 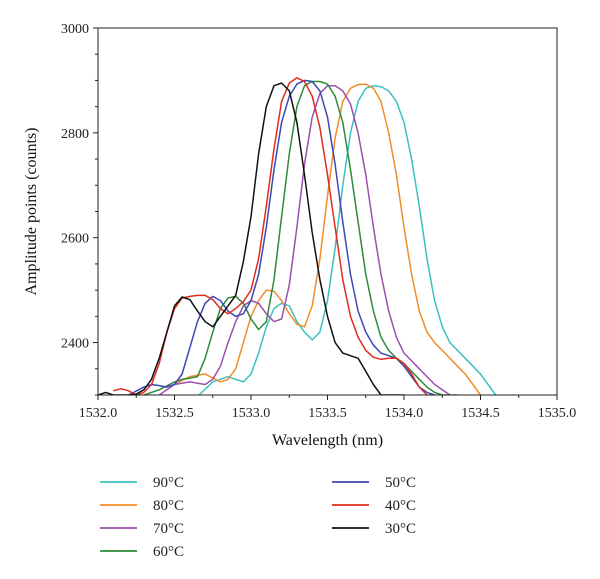 What do you see at coordinates (75, 239) in the screenshot?
I see `y-tick-label: 2600` at bounding box center [75, 239].